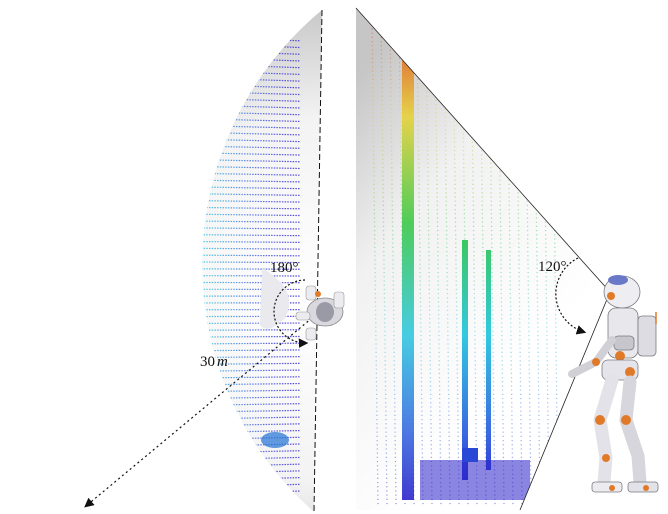  I want to click on range-line, so click(198, 412).